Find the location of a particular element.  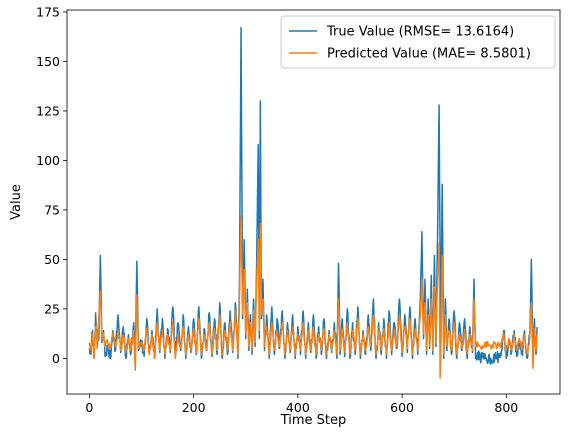

legend-box is located at coordinates (418, 42).